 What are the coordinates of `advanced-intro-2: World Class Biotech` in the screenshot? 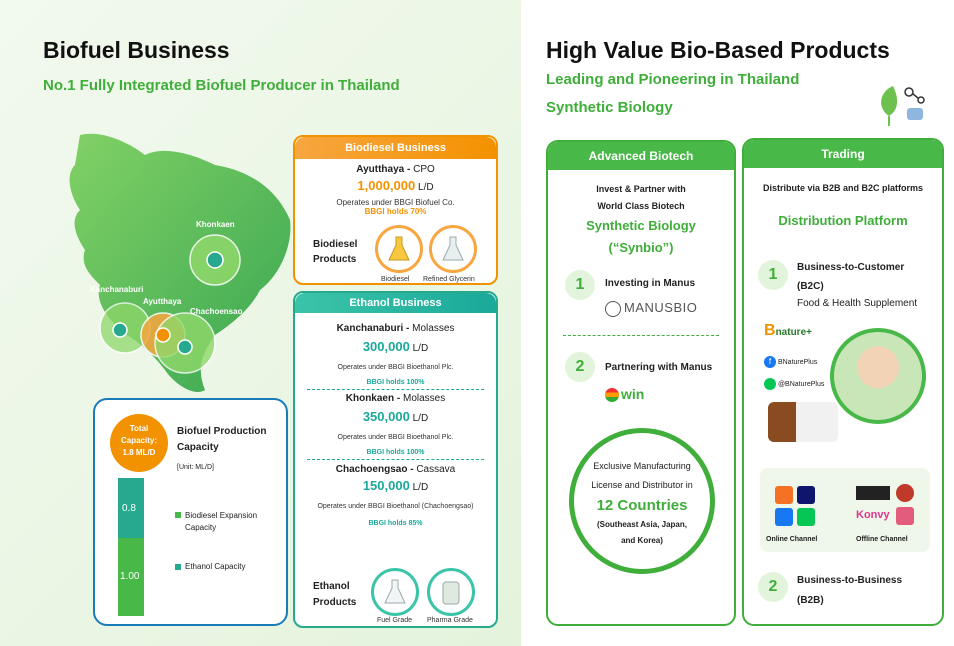 It's located at (641, 206).